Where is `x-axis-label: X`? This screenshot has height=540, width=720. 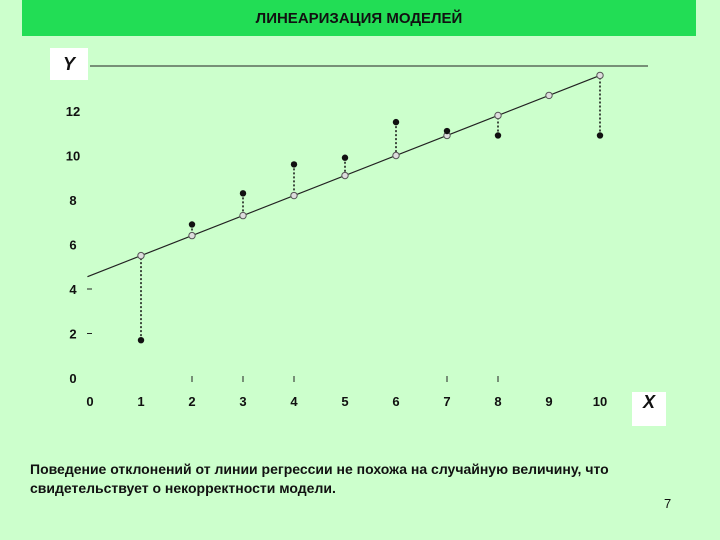
x-axis-label: X is located at coordinates (649, 409).